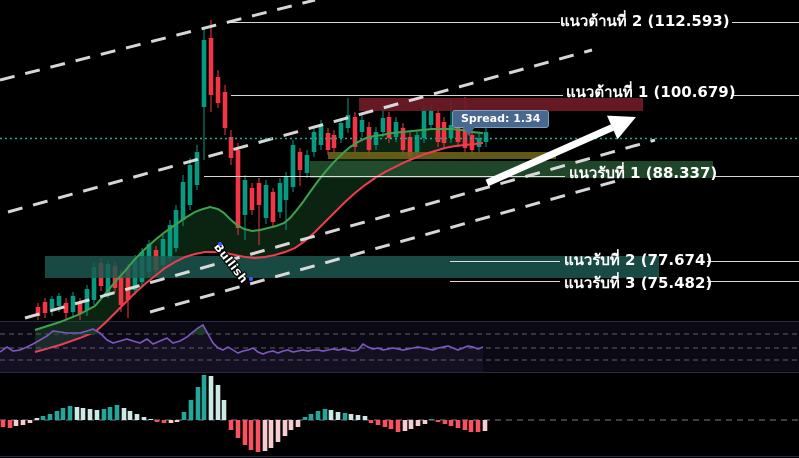 This screenshot has height=458, width=799. What do you see at coordinates (251, 279) in the screenshot?
I see `annotation-dot-end` at bounding box center [251, 279].